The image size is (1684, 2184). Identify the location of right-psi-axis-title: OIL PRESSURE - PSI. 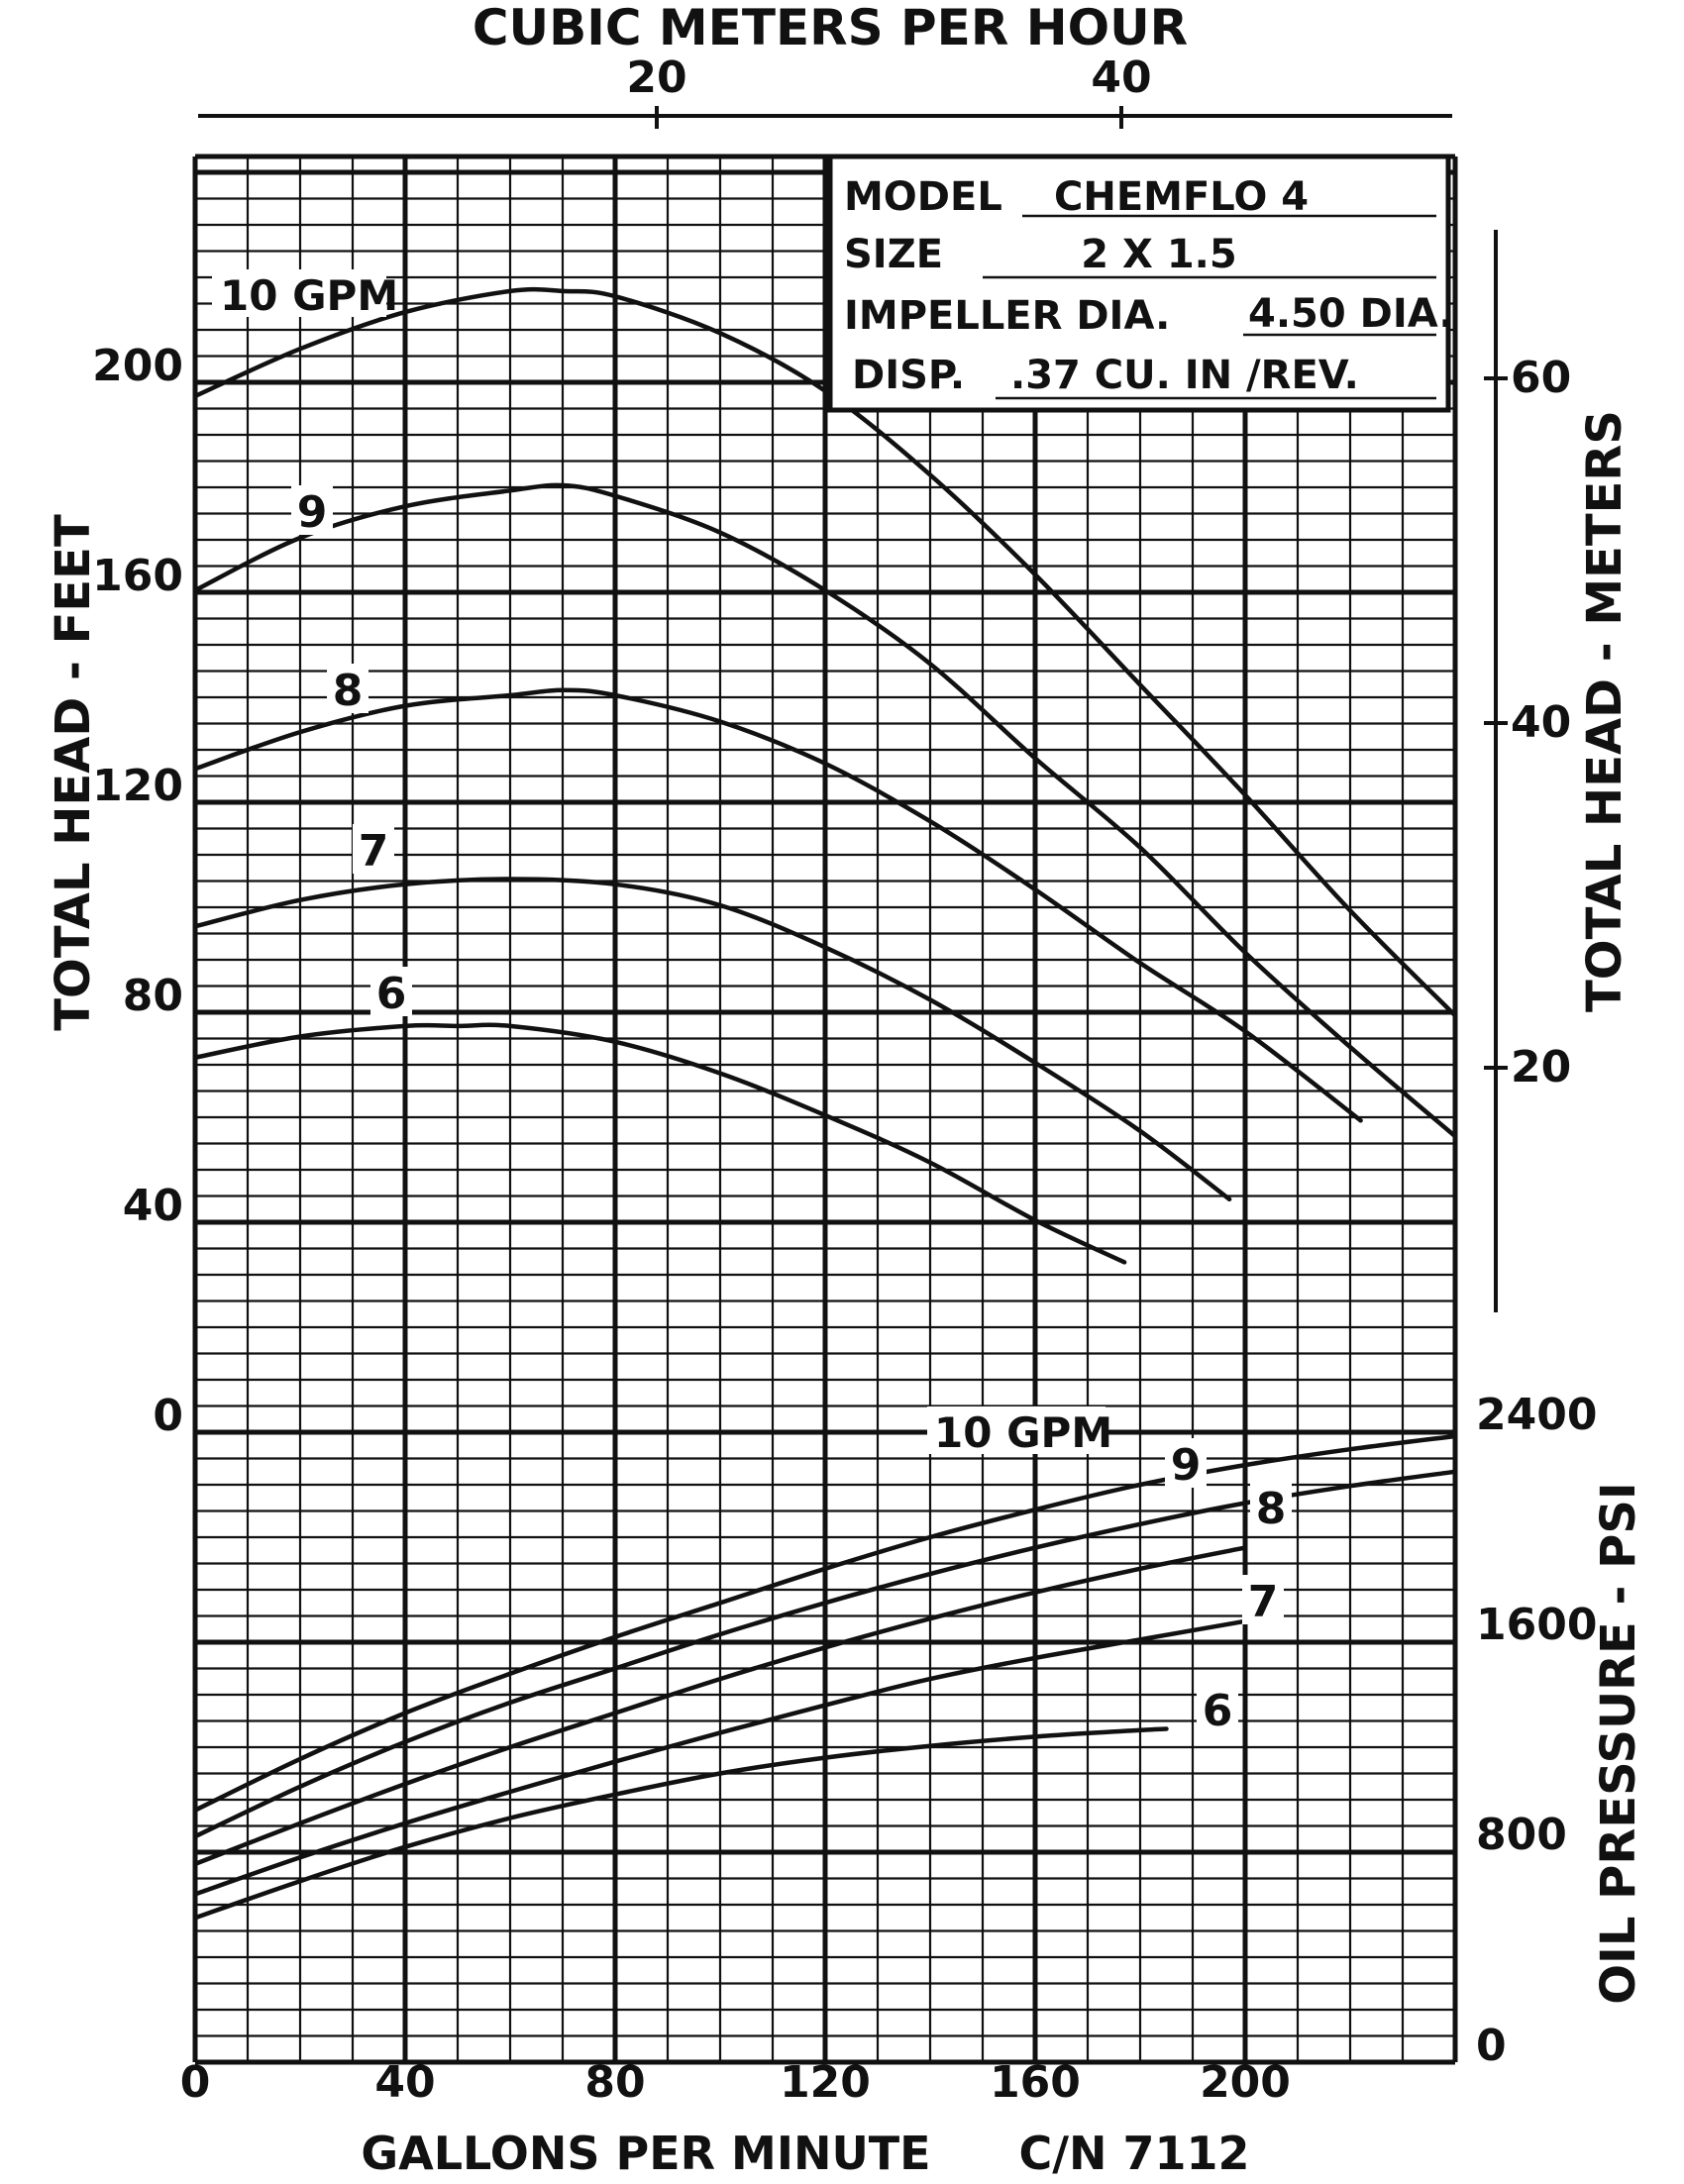
(1619, 1743).